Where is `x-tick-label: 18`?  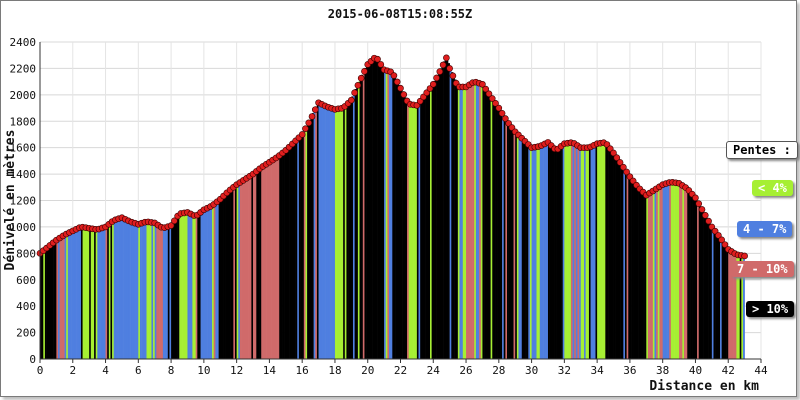 x-tick-label: 18 is located at coordinates (334, 370).